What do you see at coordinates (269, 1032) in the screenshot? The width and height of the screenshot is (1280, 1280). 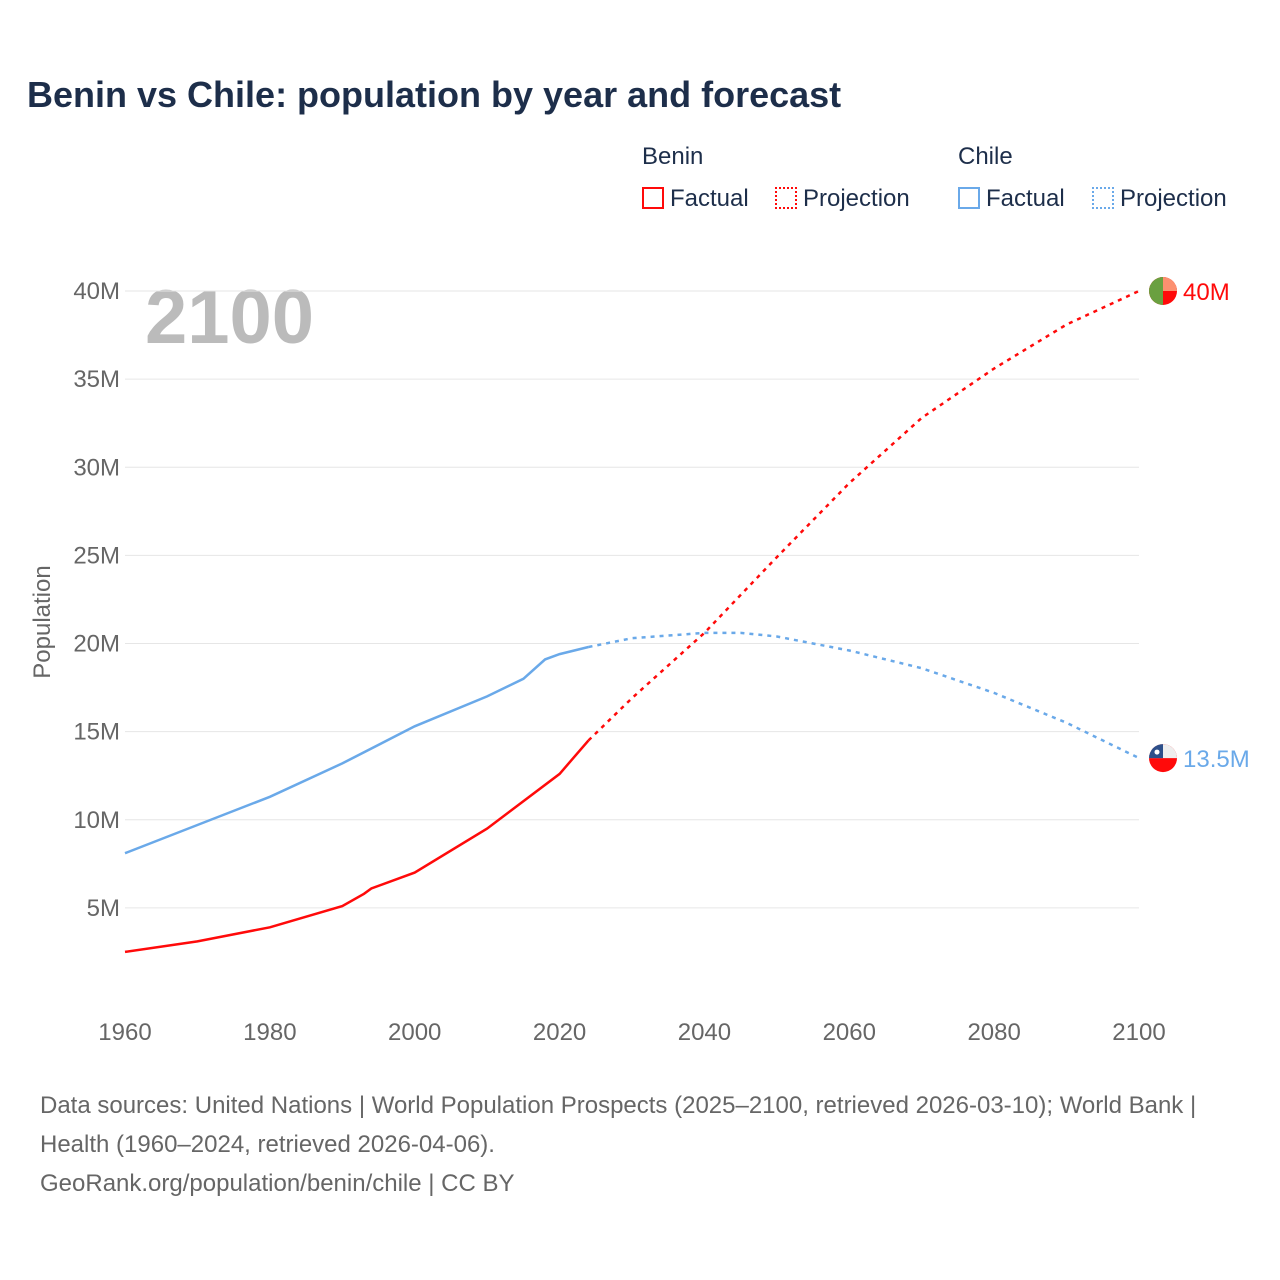 I see `x-tick-label: 1980` at bounding box center [269, 1032].